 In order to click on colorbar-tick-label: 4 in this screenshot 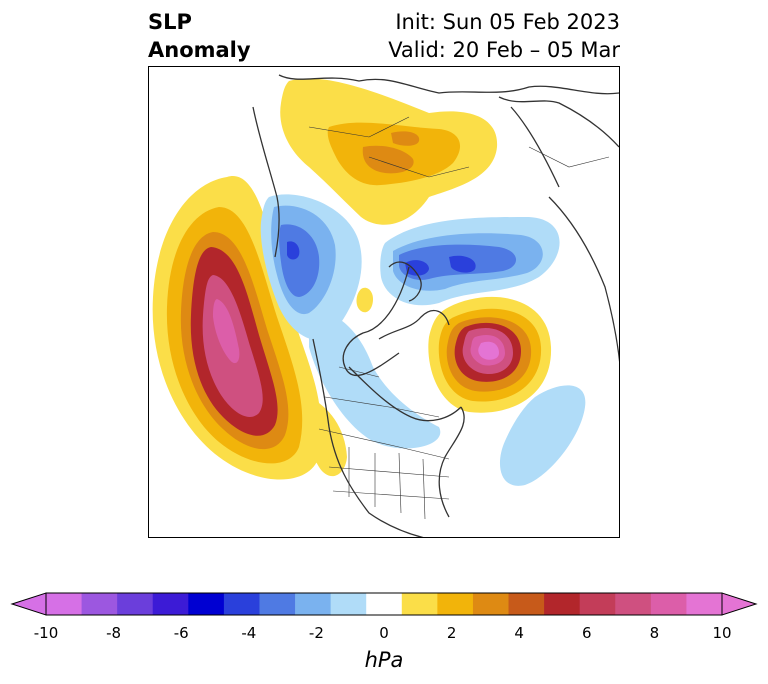, I will do `click(519, 633)`.